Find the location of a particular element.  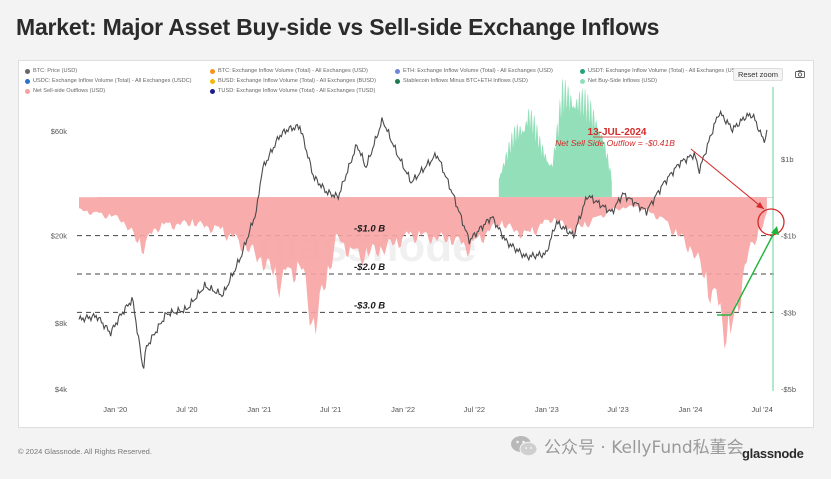

x-tick-label: Jan '24 is located at coordinates (691, 409).